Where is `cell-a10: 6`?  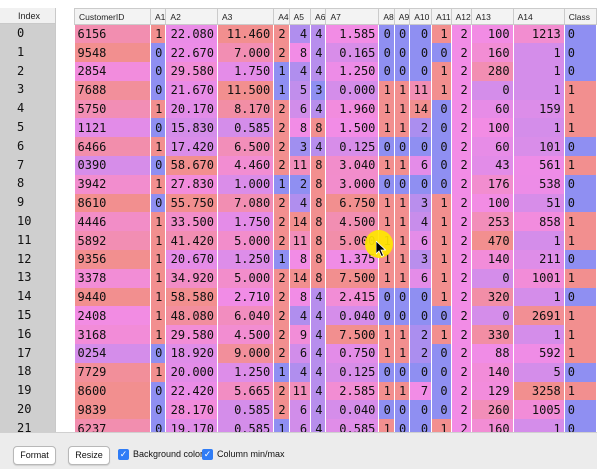 cell-a10: 6 is located at coordinates (421, 241).